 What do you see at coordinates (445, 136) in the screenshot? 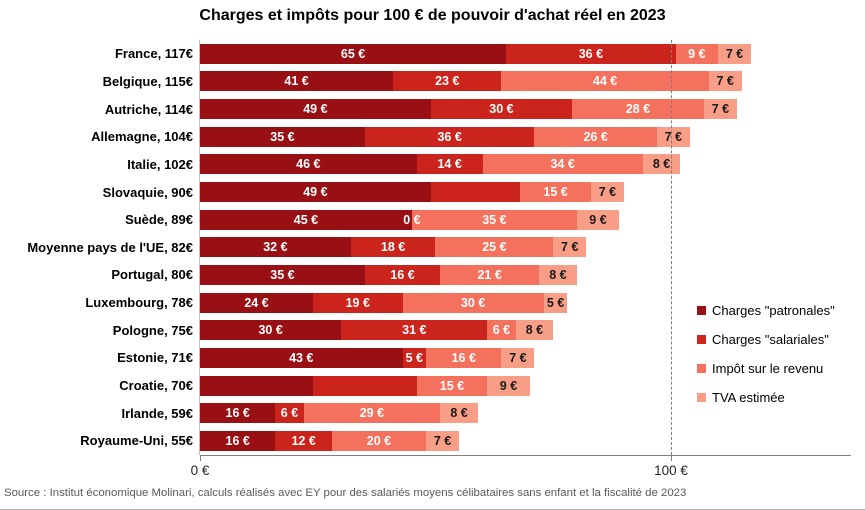
I see `stacked-bar: 35 € 36 € 26 € 7 €` at bounding box center [445, 136].